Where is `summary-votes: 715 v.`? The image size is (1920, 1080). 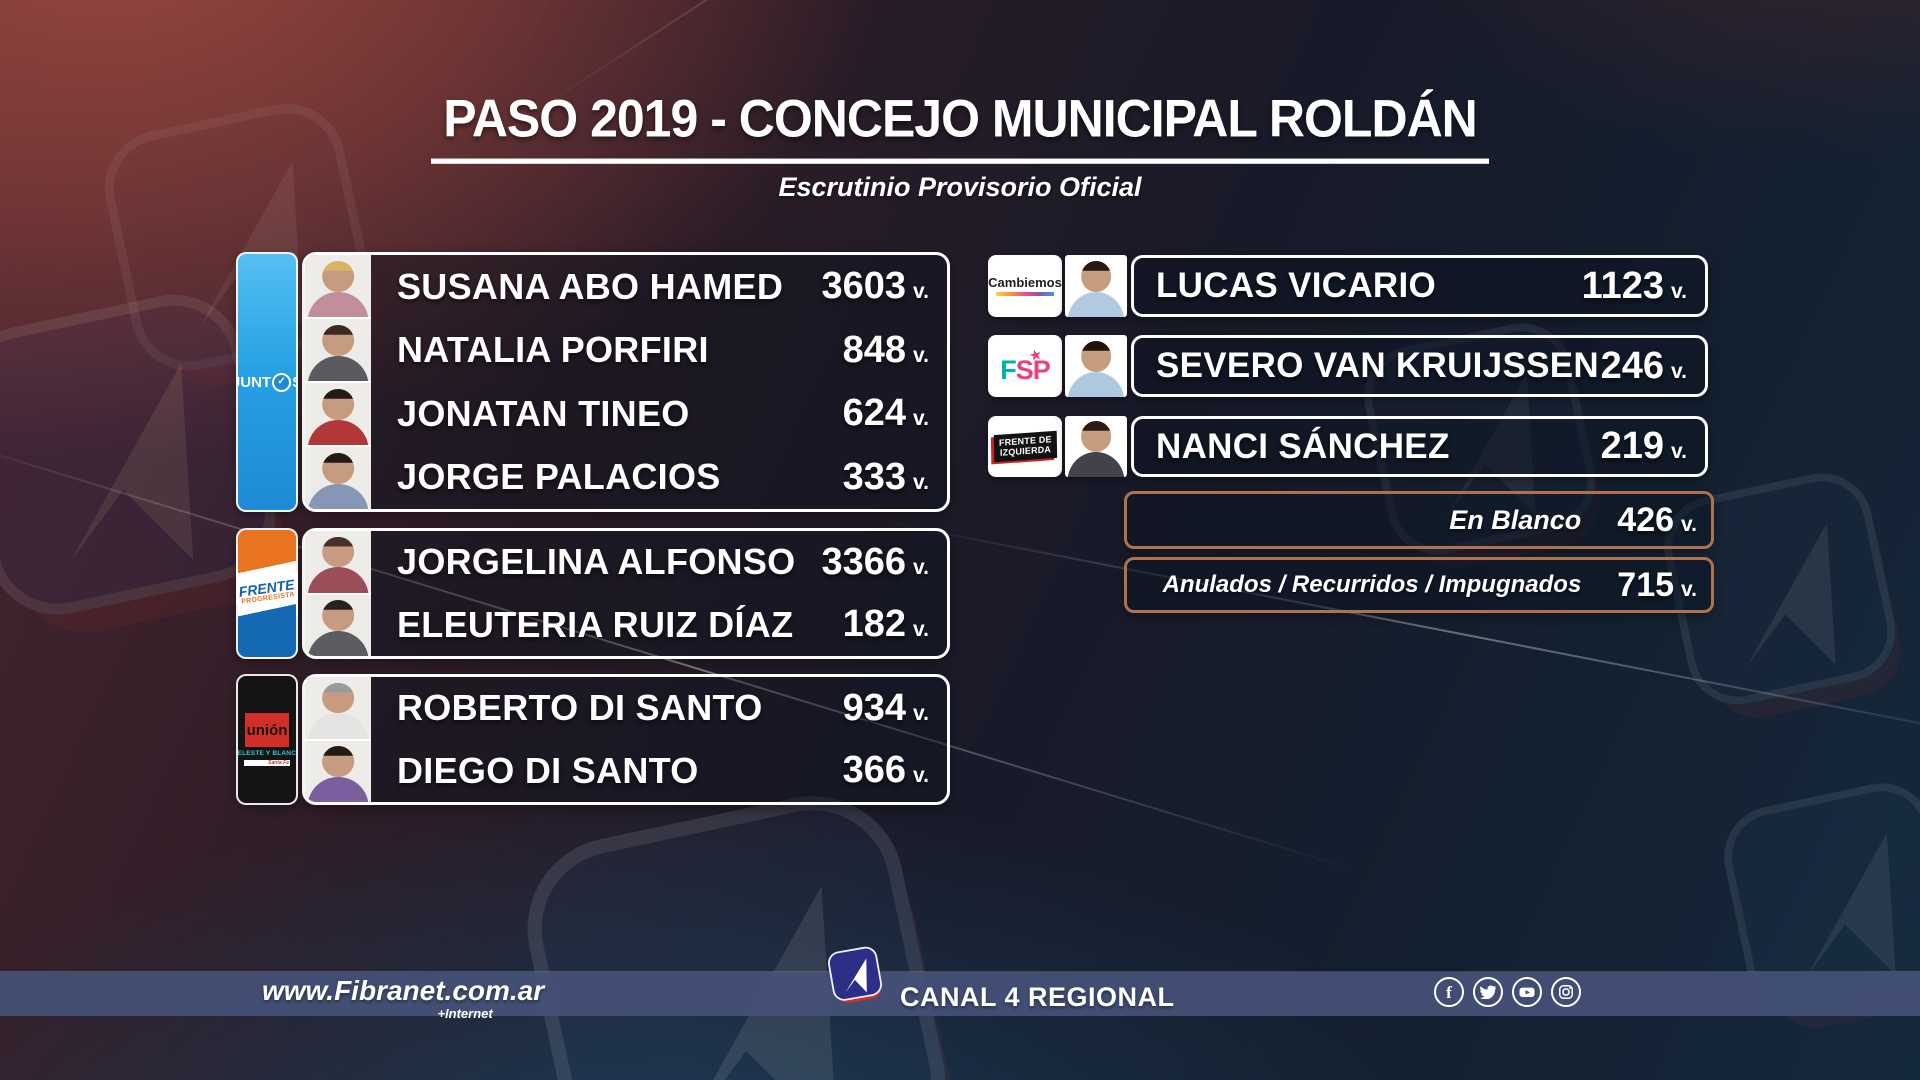
summary-votes: 715 v. is located at coordinates (1664, 585).